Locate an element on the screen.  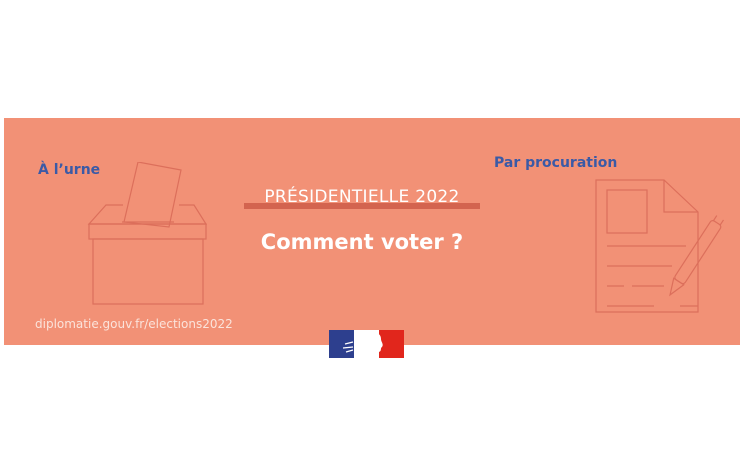
page-title: Comment voter ? is located at coordinates (362, 242).